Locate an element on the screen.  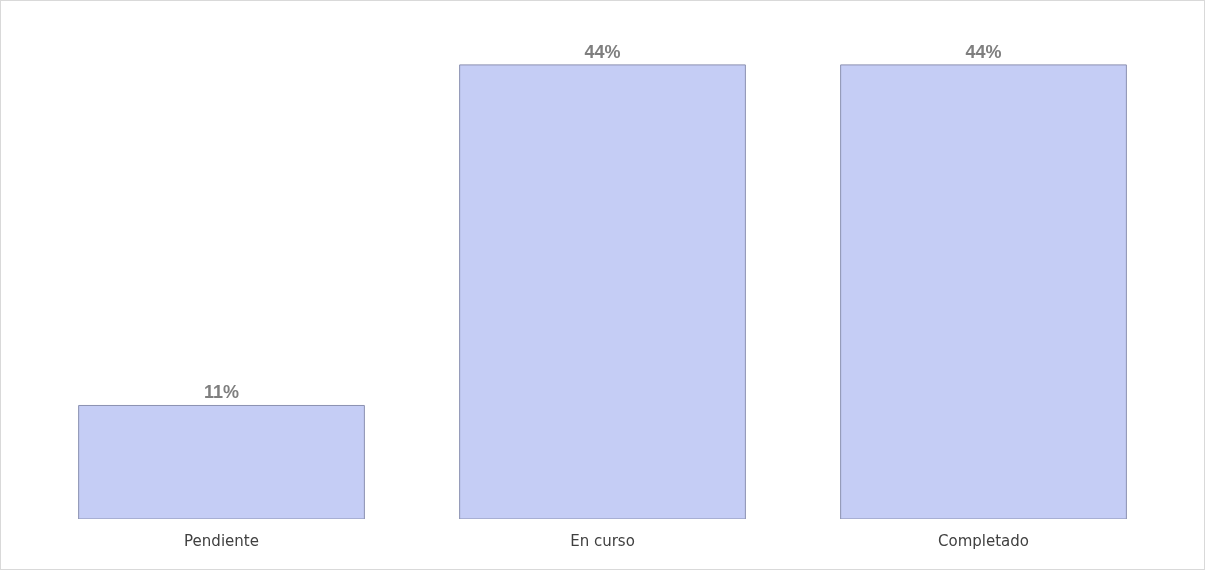
data-label: 11% is located at coordinates (221, 392).